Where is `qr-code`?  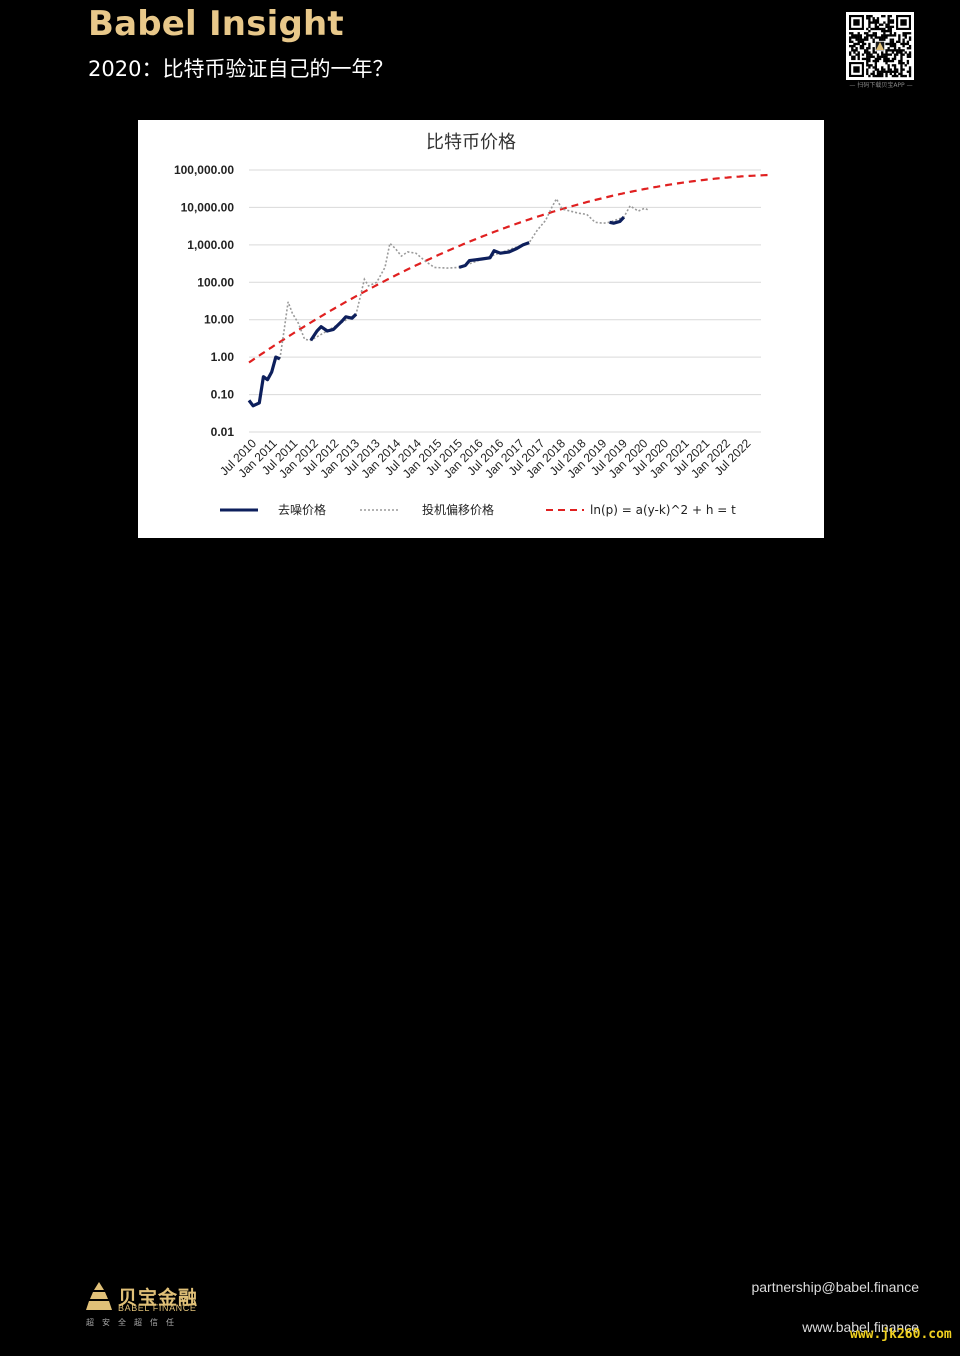 qr-code is located at coordinates (880, 46).